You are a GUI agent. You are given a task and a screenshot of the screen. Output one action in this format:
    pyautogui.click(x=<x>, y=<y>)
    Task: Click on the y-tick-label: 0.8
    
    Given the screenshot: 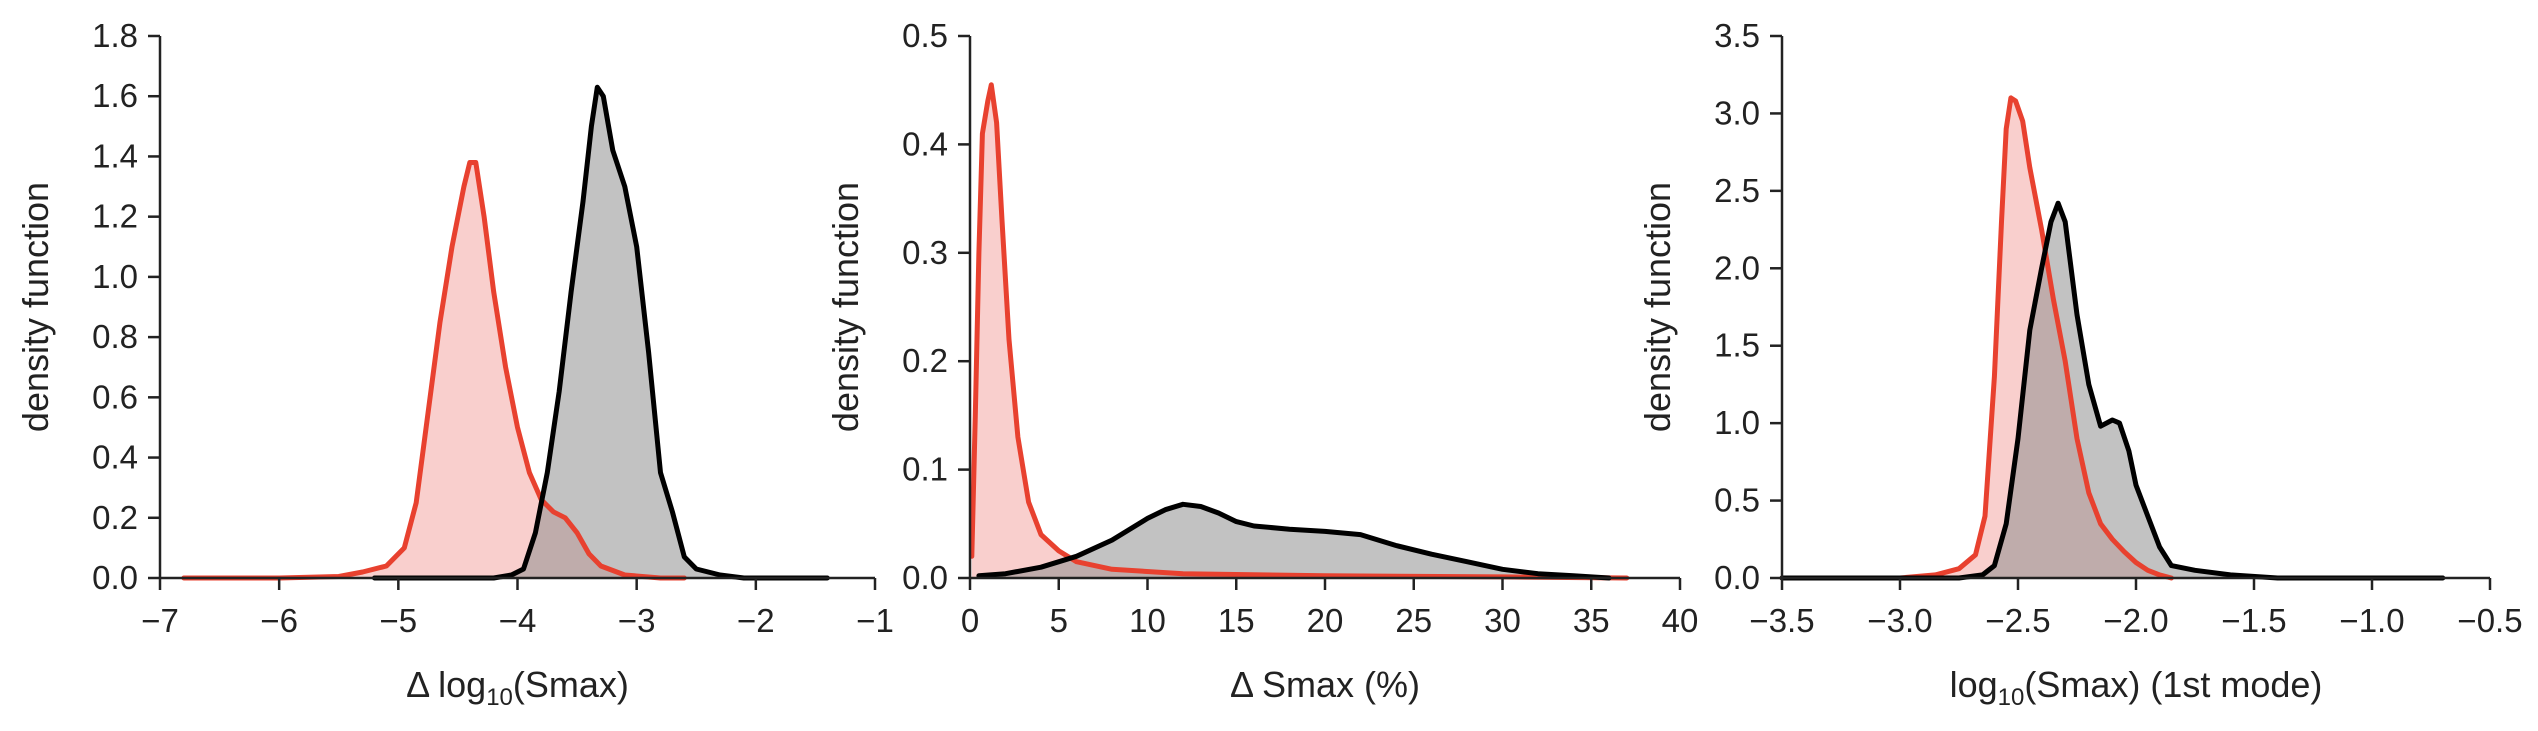 What is the action you would take?
    pyautogui.click(x=115, y=336)
    